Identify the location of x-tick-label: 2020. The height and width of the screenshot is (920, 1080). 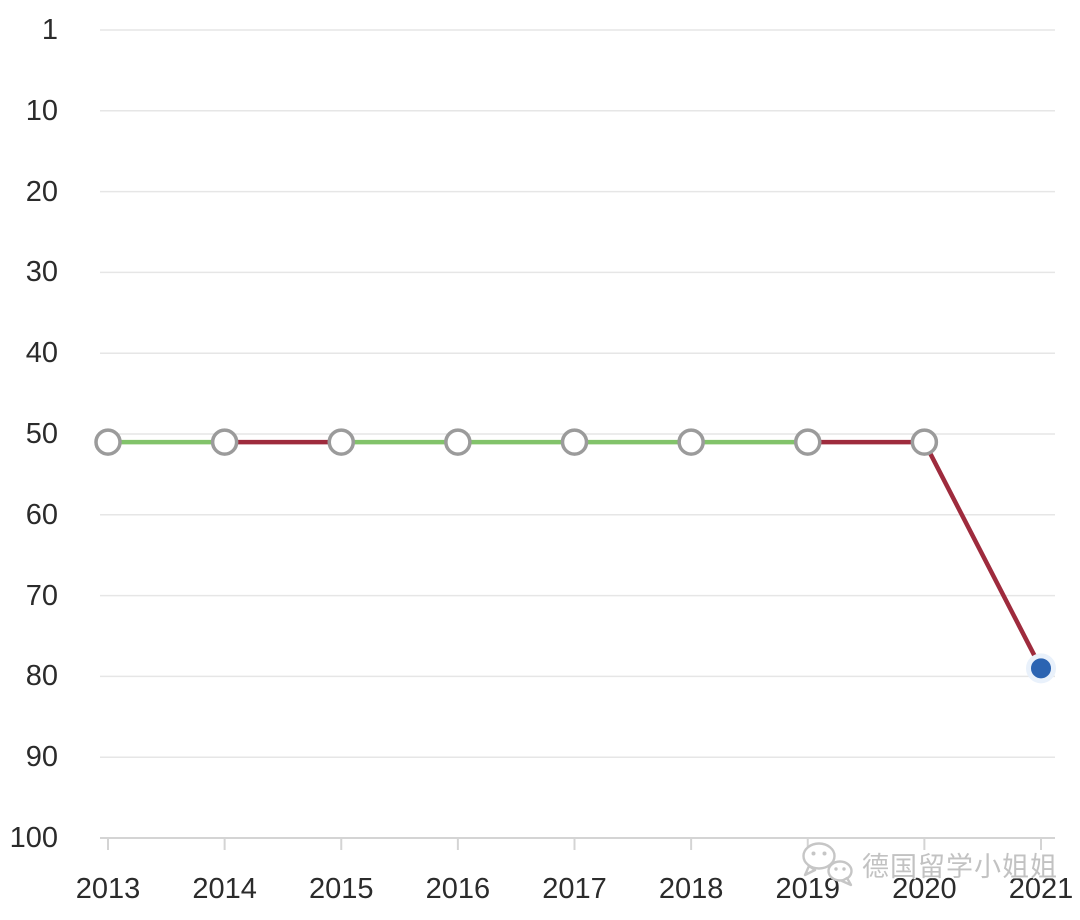
(924, 889).